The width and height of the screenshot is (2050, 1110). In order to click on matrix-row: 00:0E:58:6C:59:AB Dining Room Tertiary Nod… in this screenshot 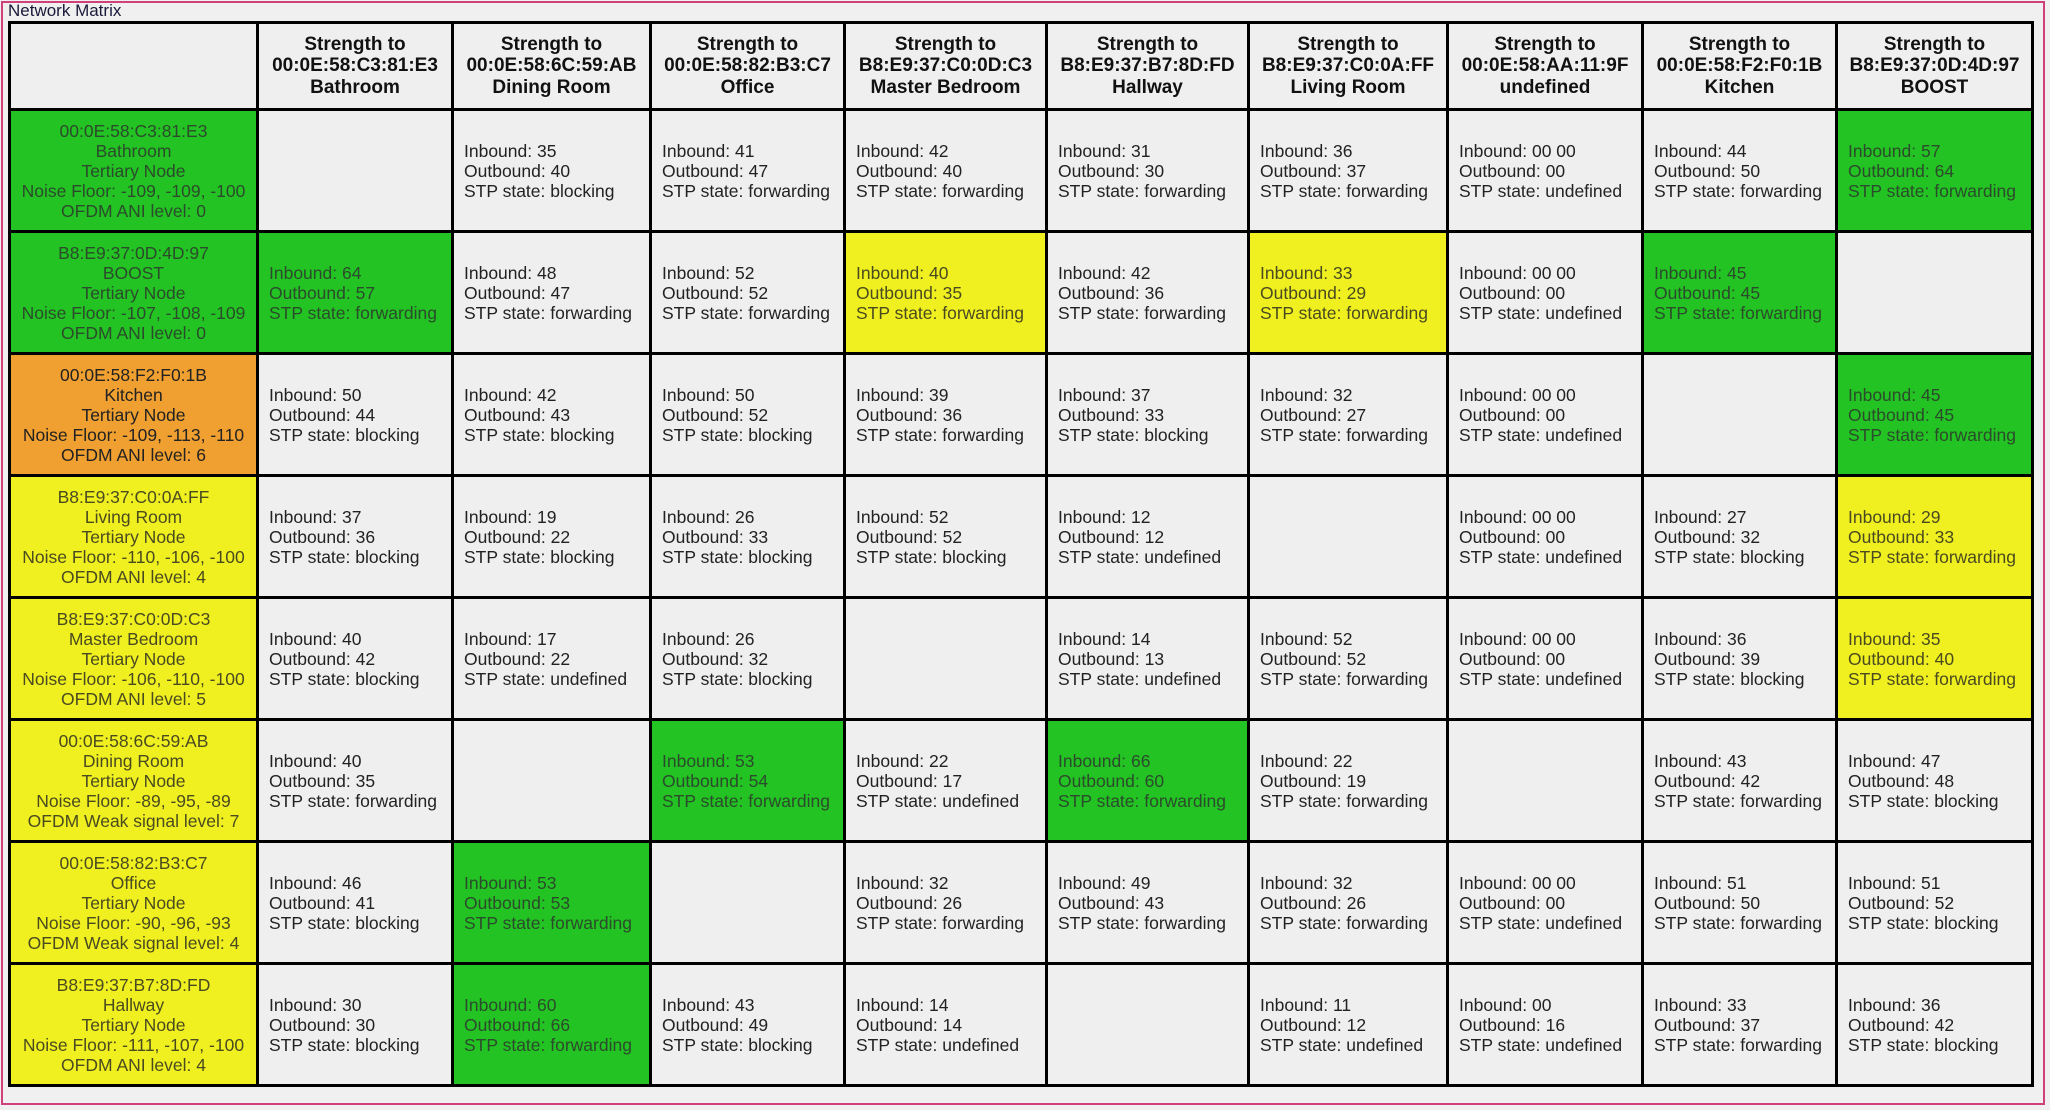, I will do `click(1021, 780)`.